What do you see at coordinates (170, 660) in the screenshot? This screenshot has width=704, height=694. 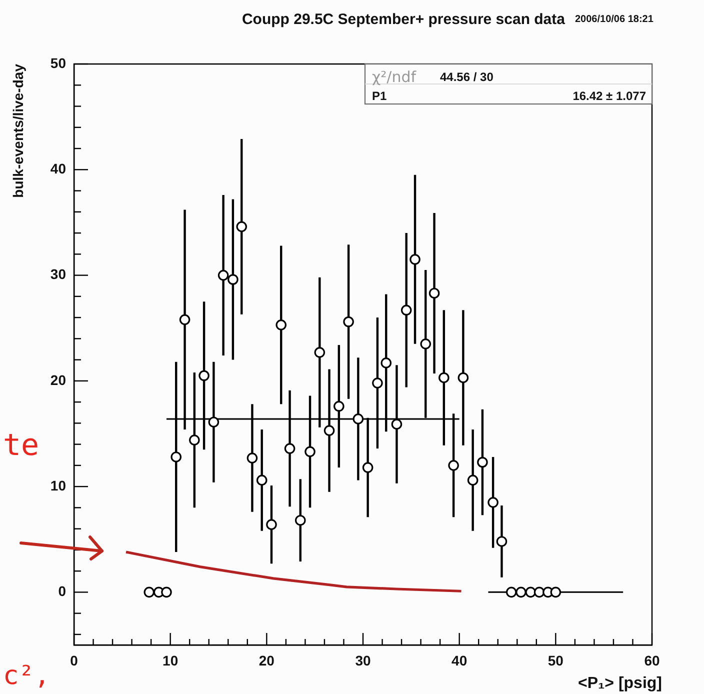 I see `x-tick-label: 10` at bounding box center [170, 660].